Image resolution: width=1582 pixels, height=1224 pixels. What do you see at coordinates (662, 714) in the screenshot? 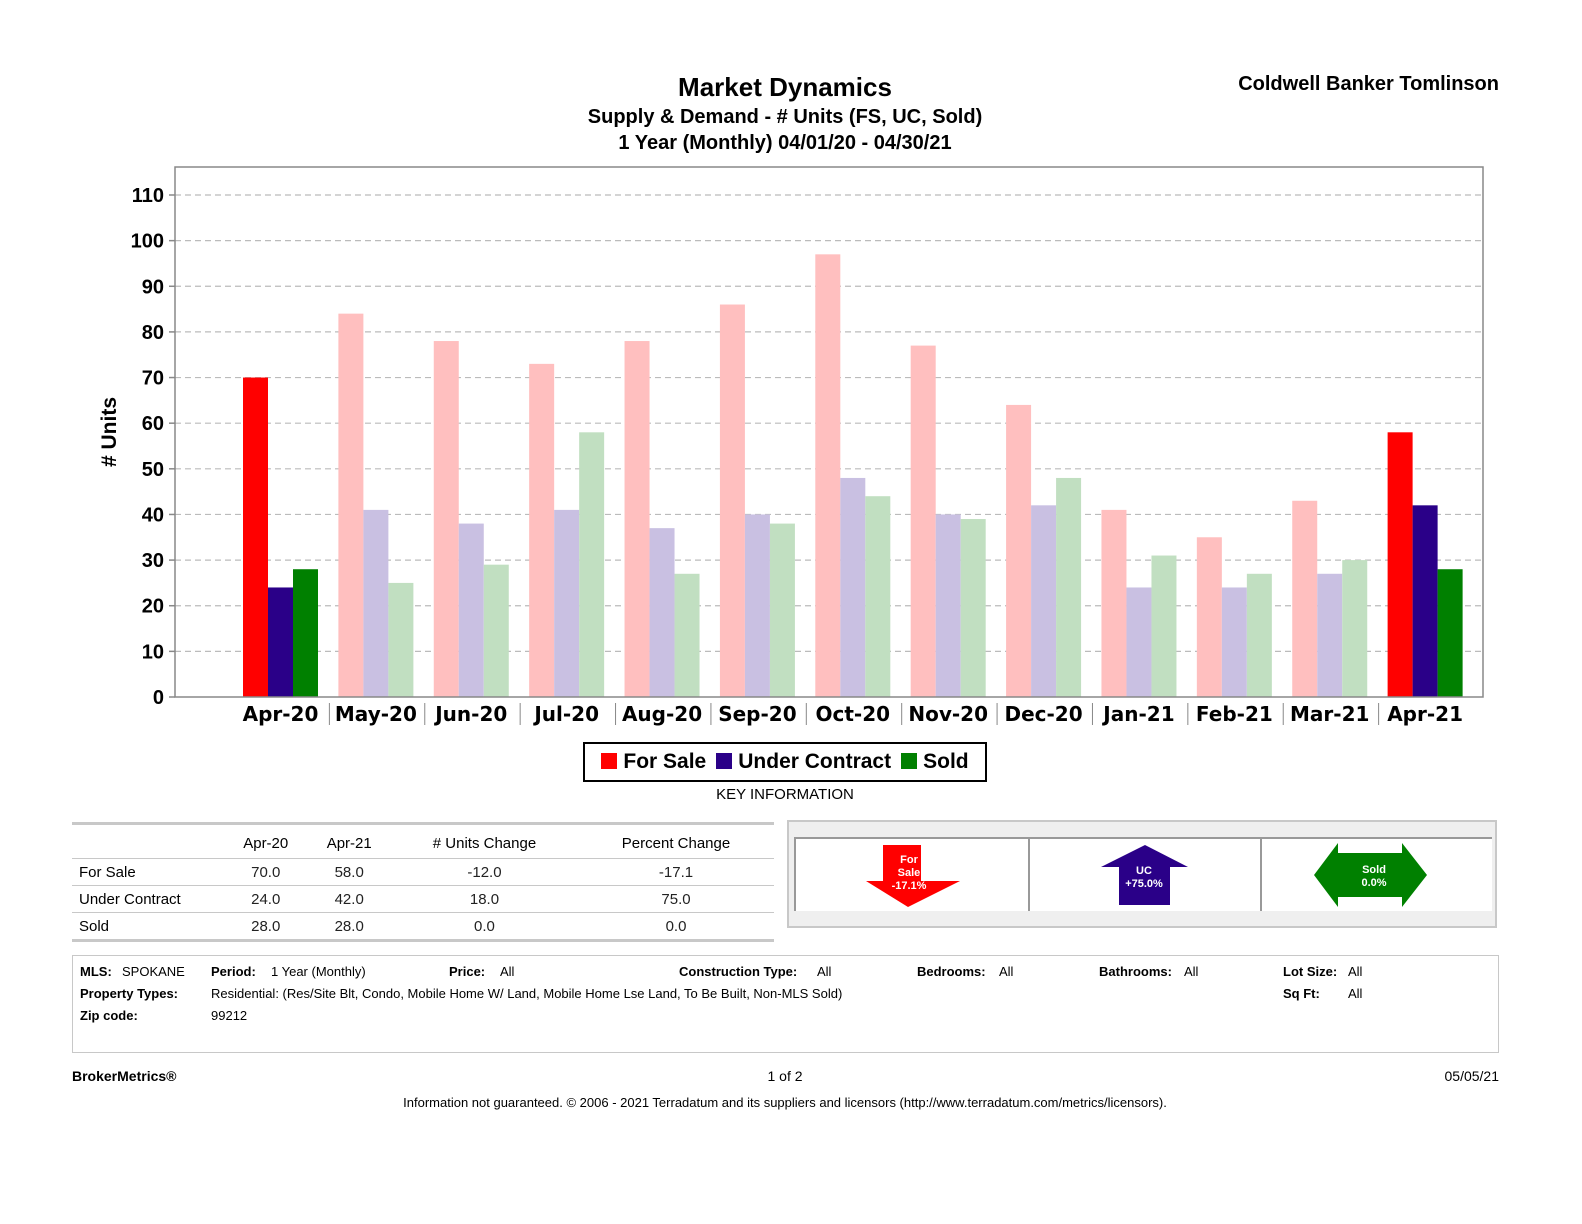
I see `x-tick-label: Aug-20` at bounding box center [662, 714].